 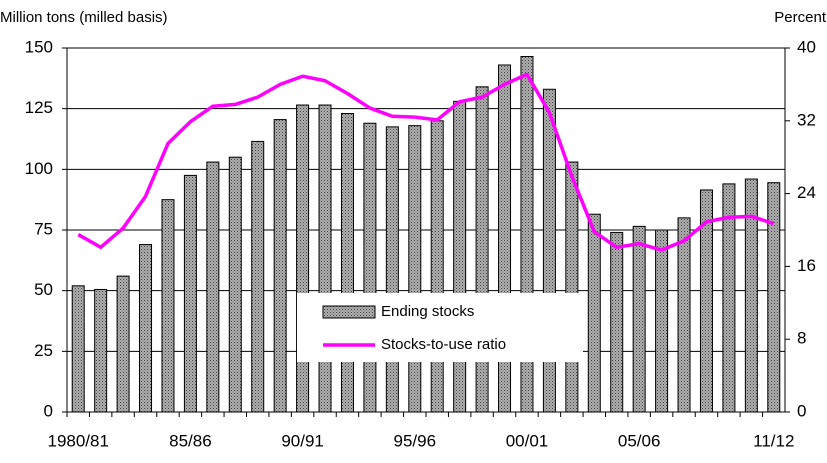 What do you see at coordinates (415, 440) in the screenshot?
I see `x-tick-label: 95/96` at bounding box center [415, 440].